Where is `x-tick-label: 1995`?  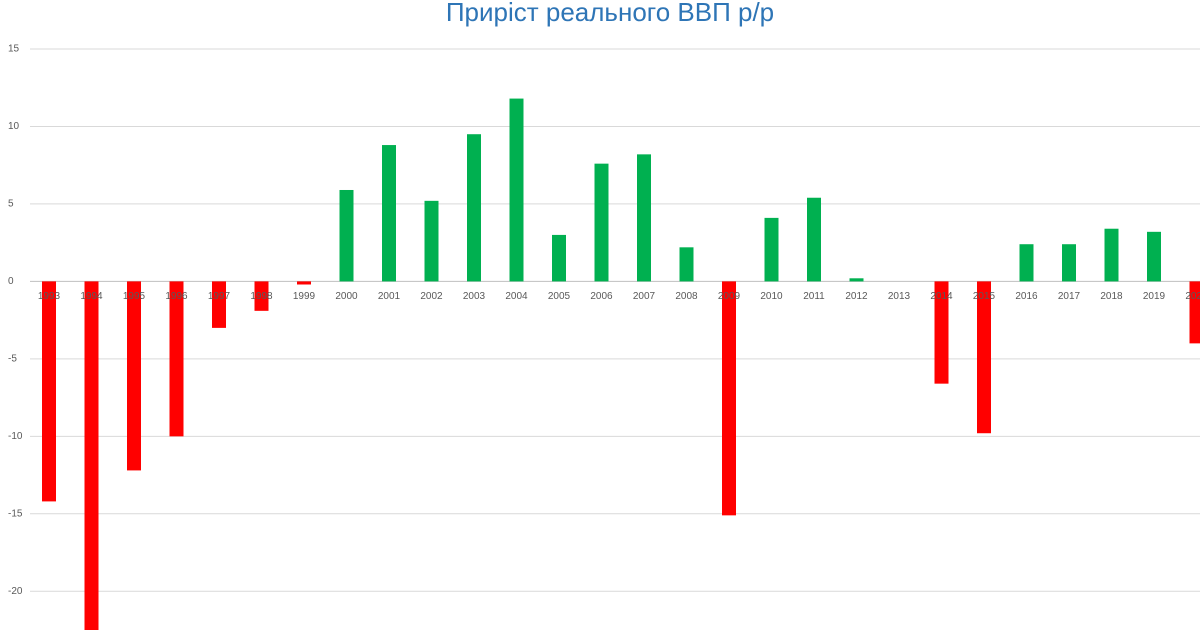
x-tick-label: 1995 is located at coordinates (134, 296).